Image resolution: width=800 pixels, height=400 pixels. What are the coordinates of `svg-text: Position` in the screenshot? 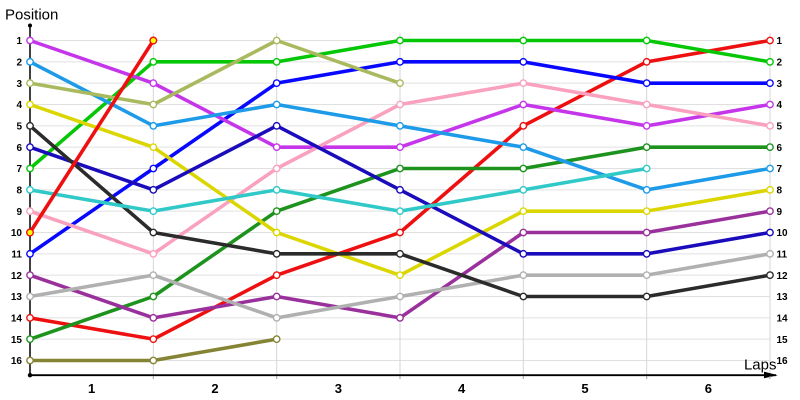 It's located at (31, 15).